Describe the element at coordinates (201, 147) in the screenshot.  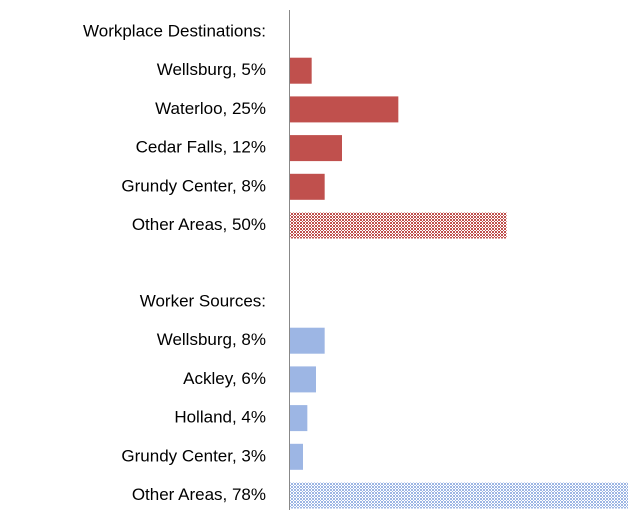
I see `category-label: Cedar Falls, 12%` at that location.